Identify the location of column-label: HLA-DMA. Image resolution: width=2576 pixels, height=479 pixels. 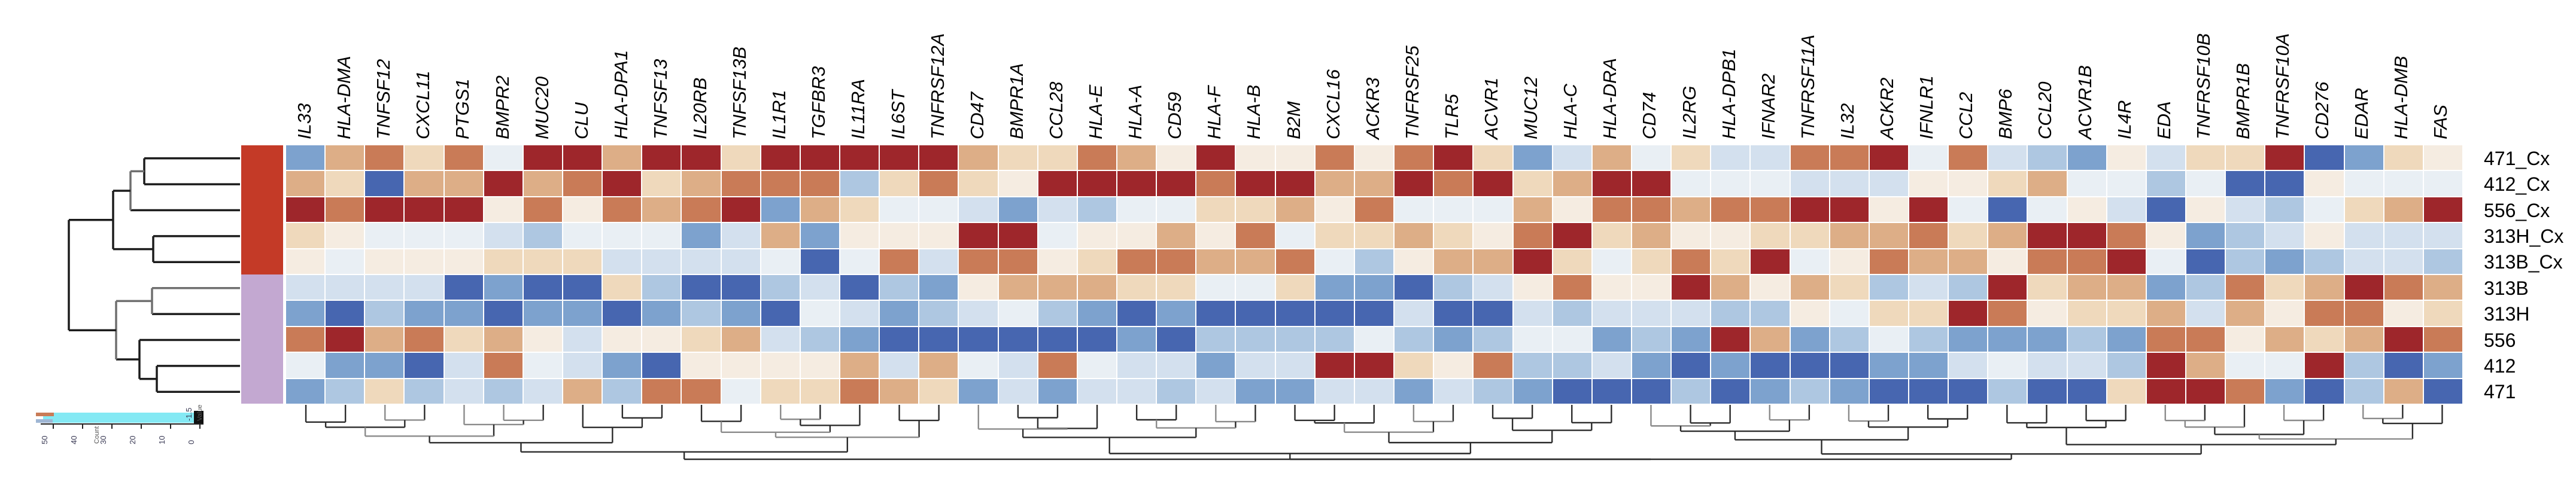
(344, 97).